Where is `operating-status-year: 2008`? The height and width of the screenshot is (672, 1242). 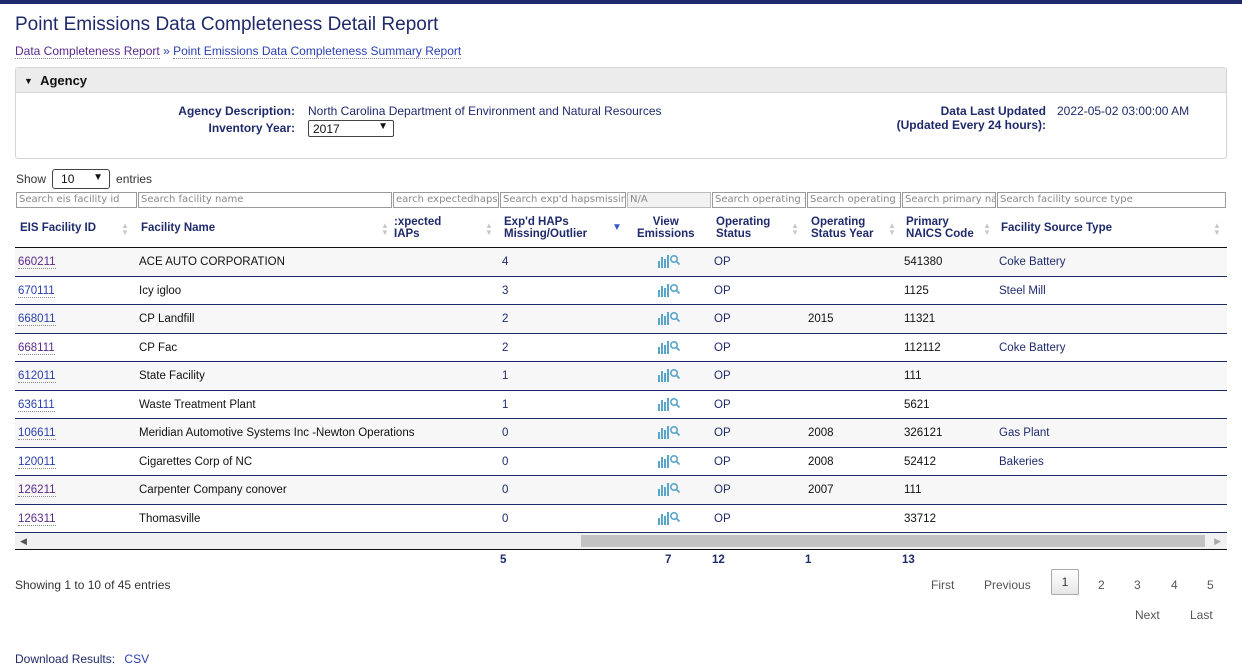
operating-status-year: 2008 is located at coordinates (821, 461).